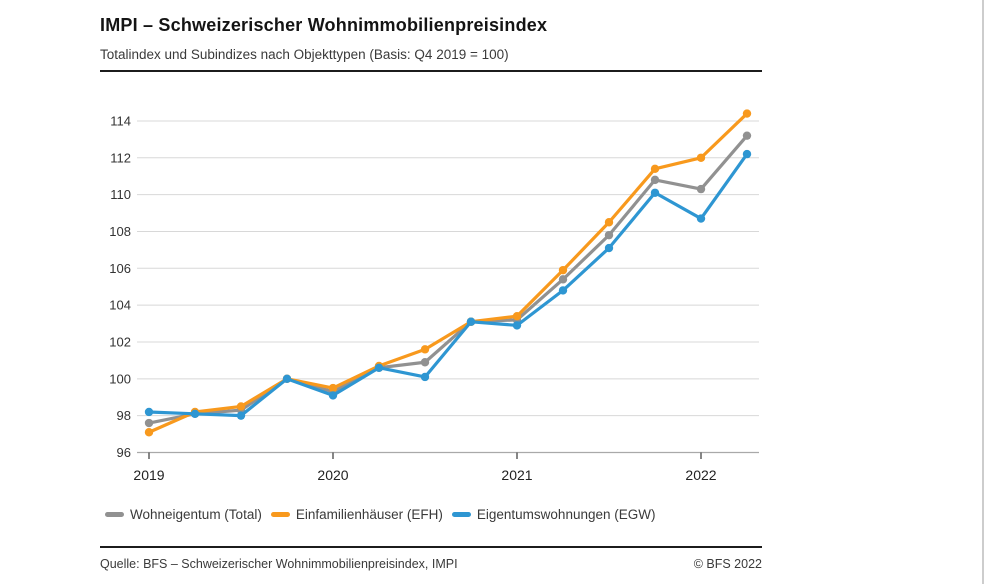  What do you see at coordinates (280, 514) in the screenshot?
I see `legend-marker-efh-icon` at bounding box center [280, 514].